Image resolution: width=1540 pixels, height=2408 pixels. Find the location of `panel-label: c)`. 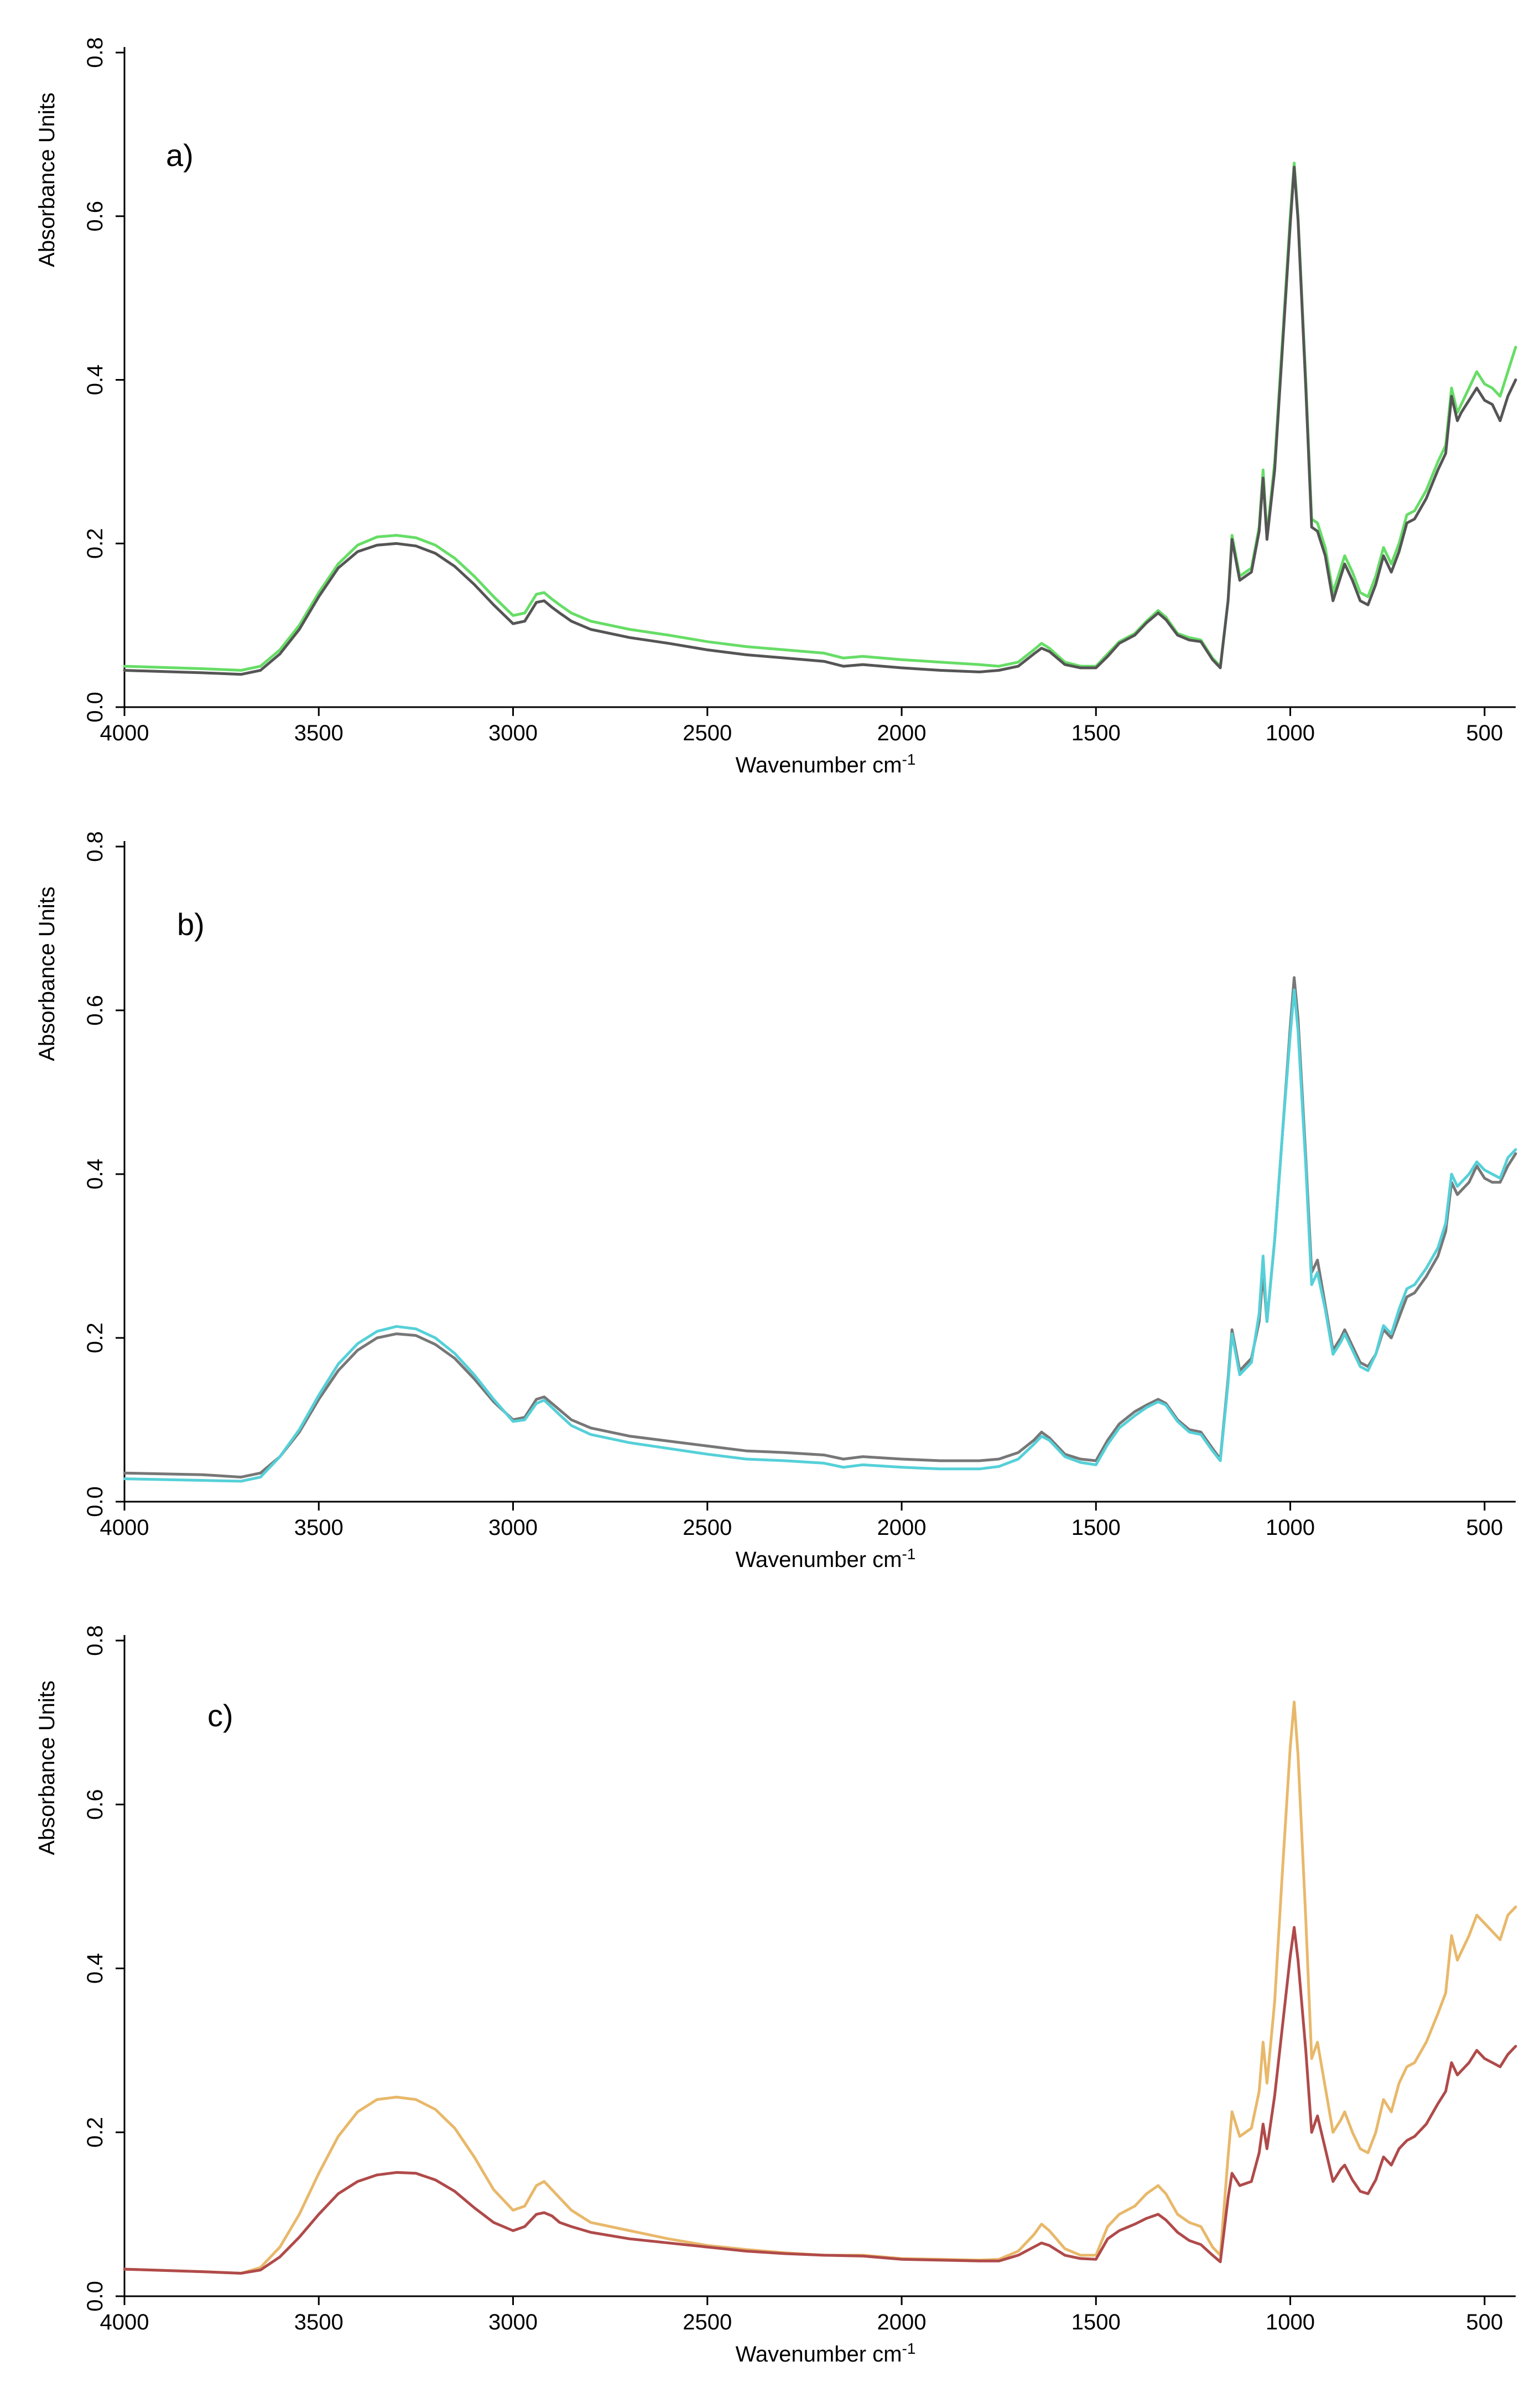

panel-label: c) is located at coordinates (220, 1715).